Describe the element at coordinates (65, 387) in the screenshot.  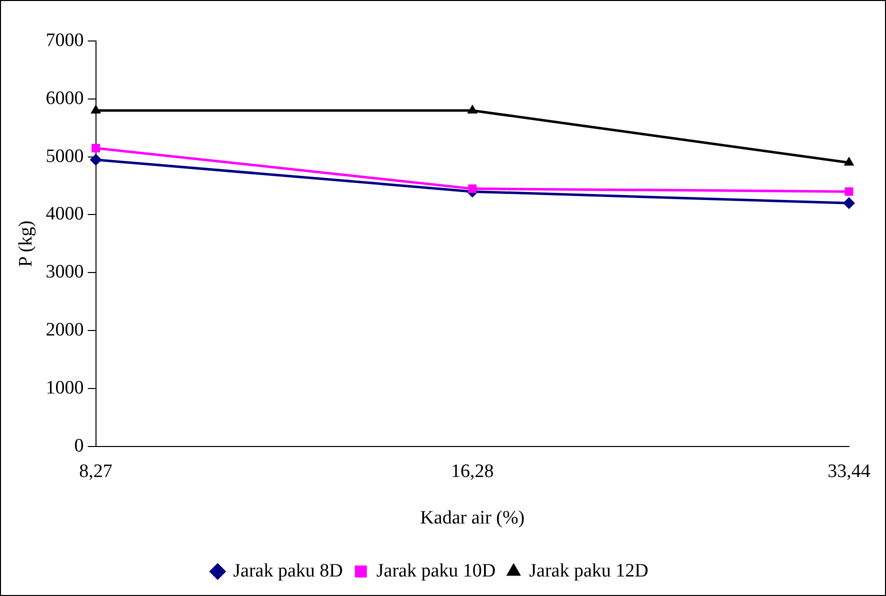
I see `y-tick-label: 1000` at that location.